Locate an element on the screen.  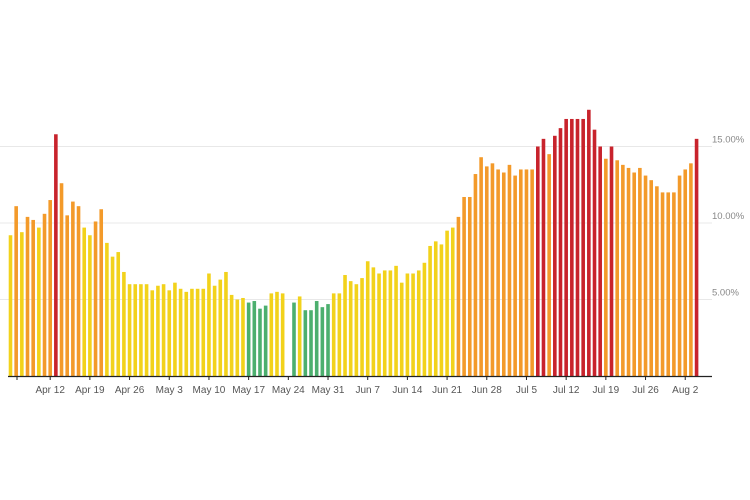
x-tick-label: Apr 19 is located at coordinates (90, 390).